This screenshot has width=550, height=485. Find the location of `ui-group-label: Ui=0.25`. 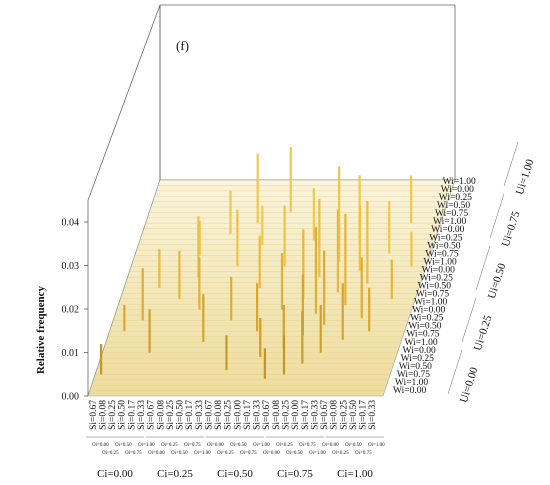

ui-group-label: Ui=0.25 is located at coordinates (483, 332).